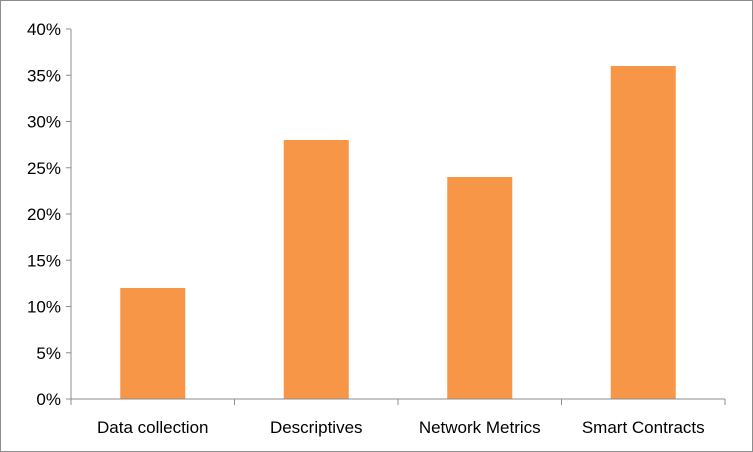 Image resolution: width=753 pixels, height=452 pixels. I want to click on y-tick-label: 35%, so click(44, 75).